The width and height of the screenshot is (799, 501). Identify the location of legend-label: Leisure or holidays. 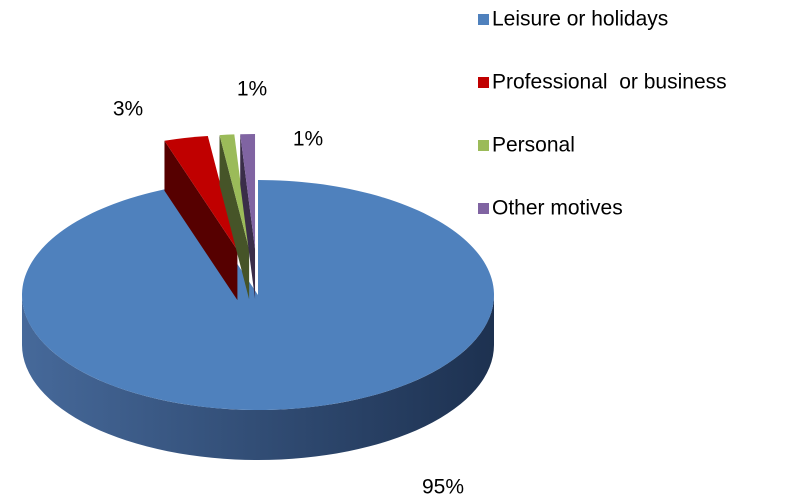
(580, 19).